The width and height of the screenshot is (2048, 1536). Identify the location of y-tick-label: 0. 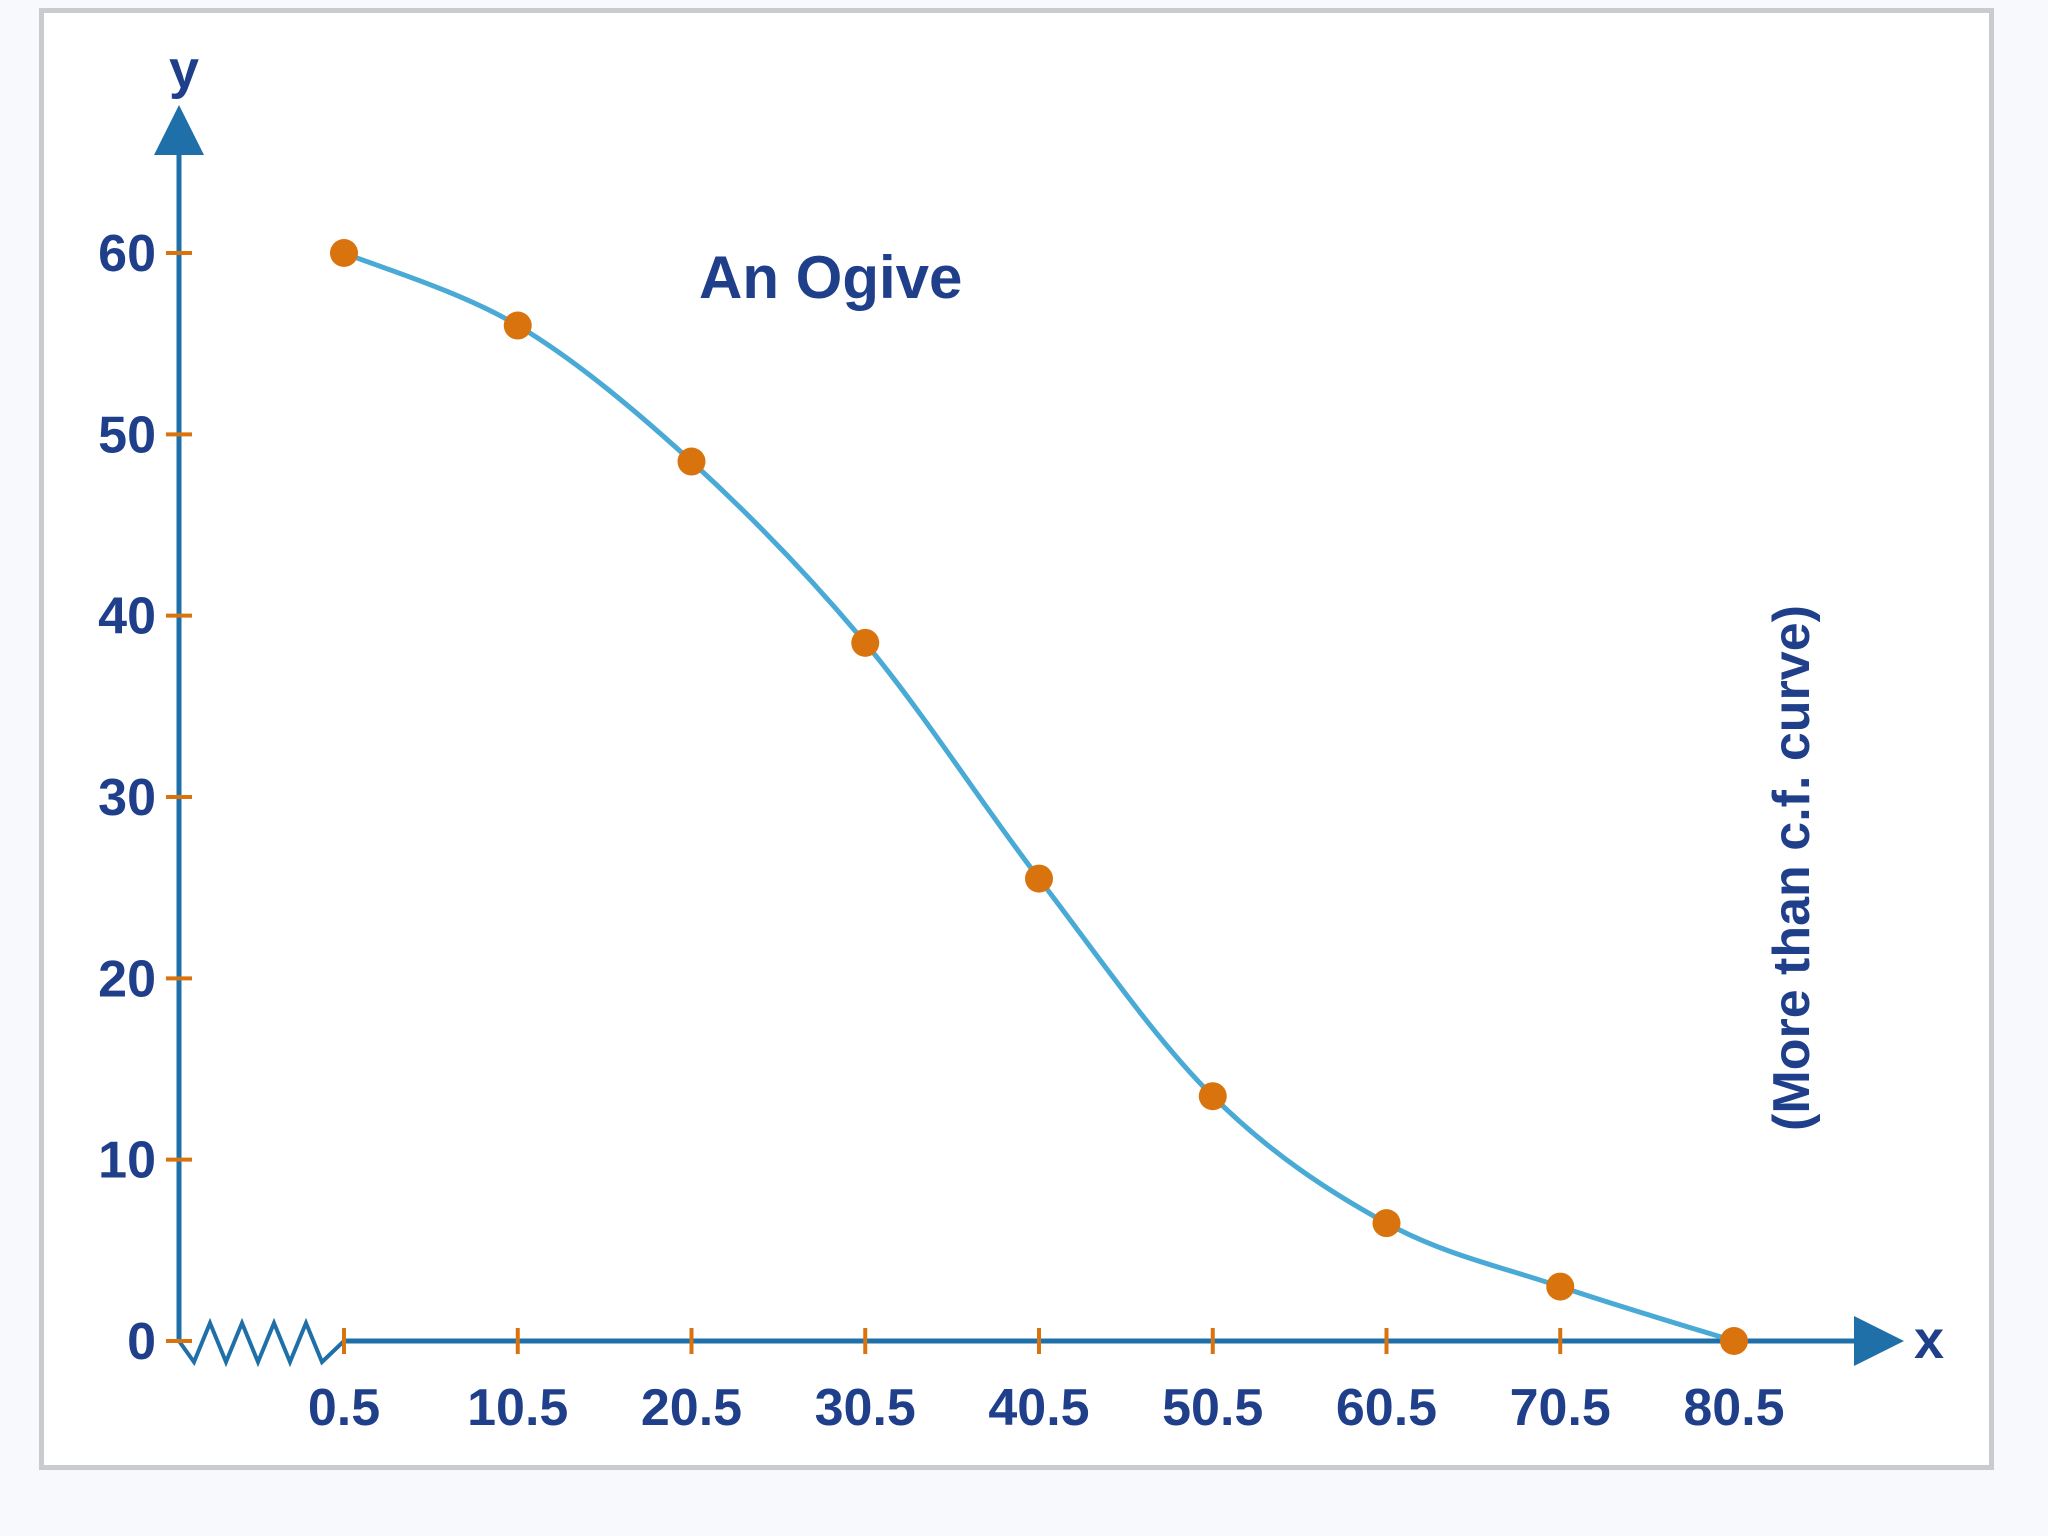
(141, 1342).